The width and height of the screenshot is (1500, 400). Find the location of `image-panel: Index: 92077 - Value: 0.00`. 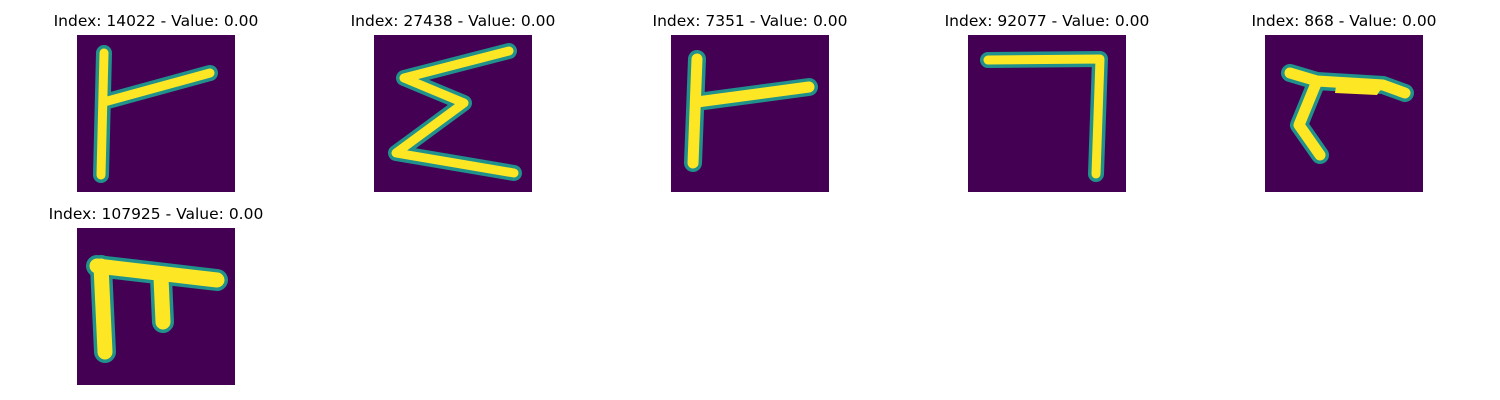

image-panel: Index: 92077 - Value: 0.00 is located at coordinates (1047, 102).